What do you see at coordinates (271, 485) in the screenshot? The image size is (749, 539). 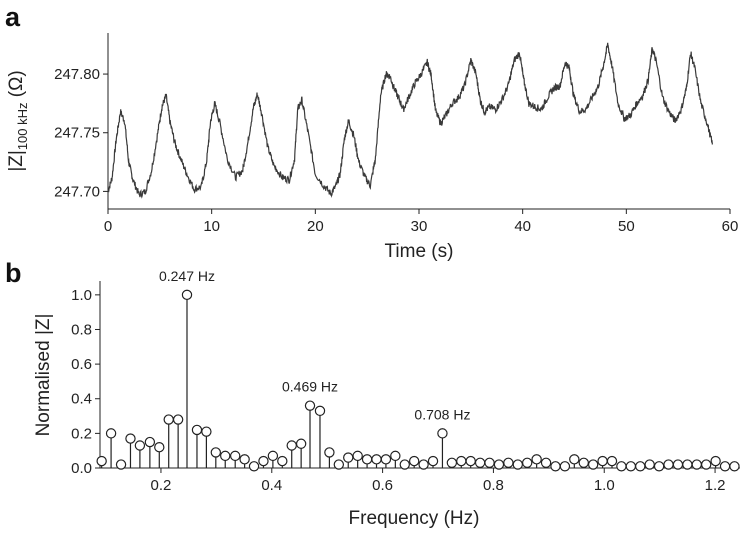 I see `x-tick-label: 0.4` at bounding box center [271, 485].